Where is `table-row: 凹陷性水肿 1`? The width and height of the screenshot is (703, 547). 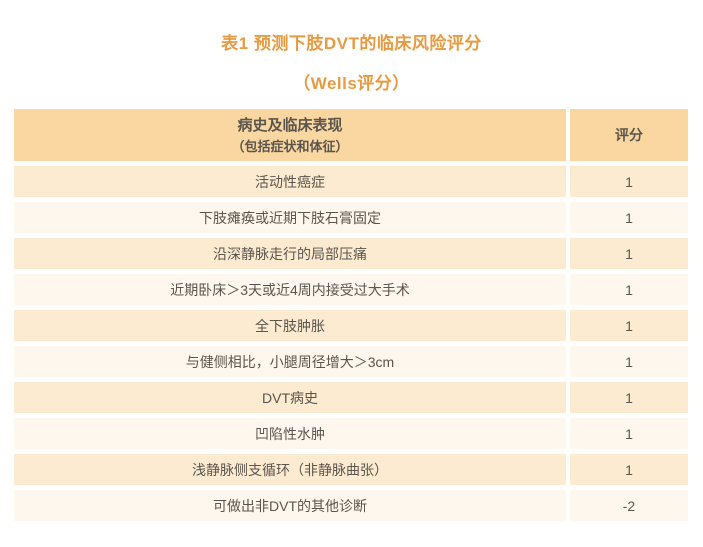 table-row: 凹陷性水肿 1 is located at coordinates (351, 433).